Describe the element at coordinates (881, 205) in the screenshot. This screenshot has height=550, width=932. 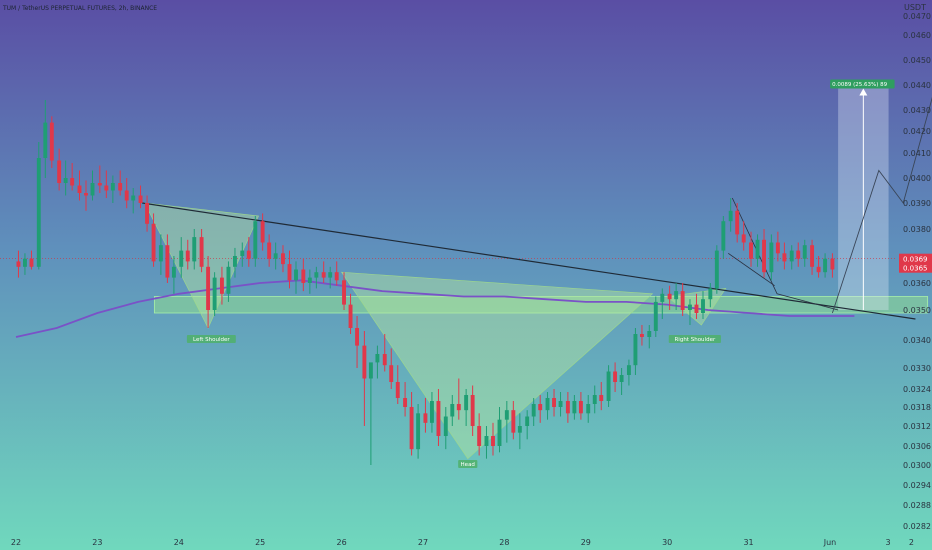
I see `projection-path` at that location.